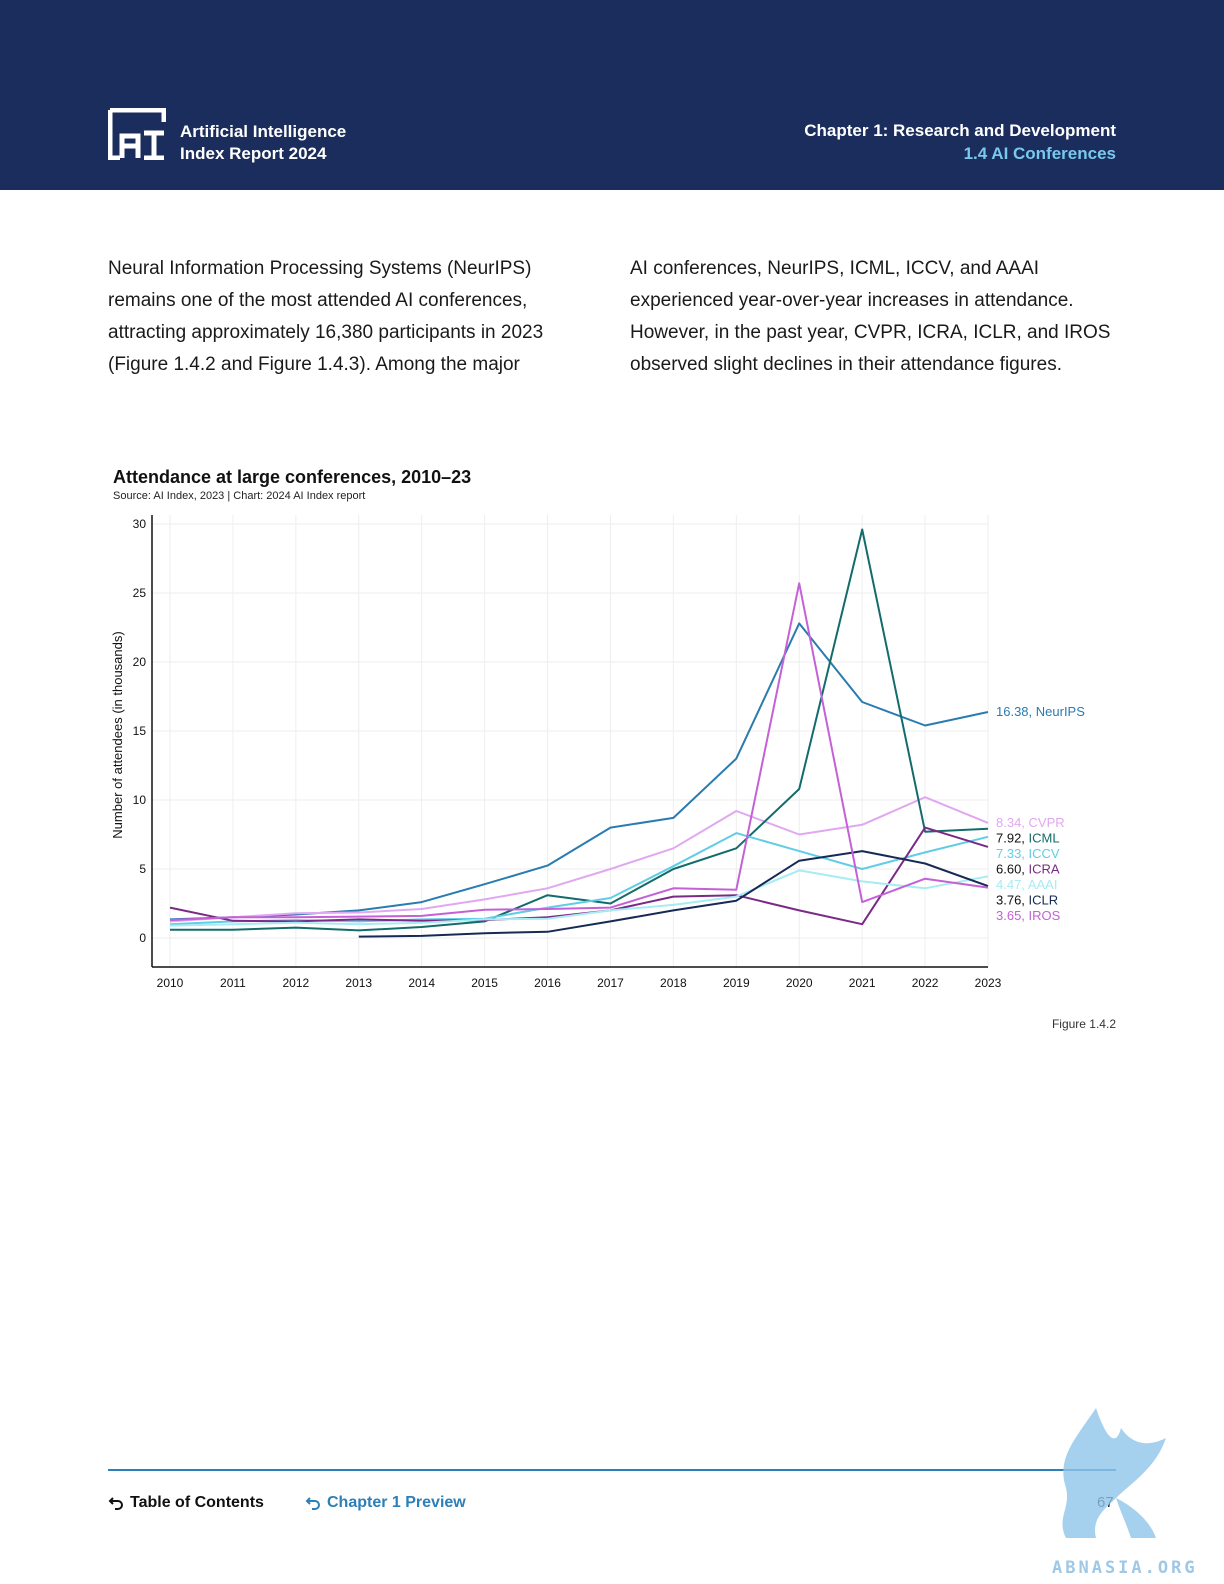  I want to click on y-tick-label: 30, so click(140, 524).